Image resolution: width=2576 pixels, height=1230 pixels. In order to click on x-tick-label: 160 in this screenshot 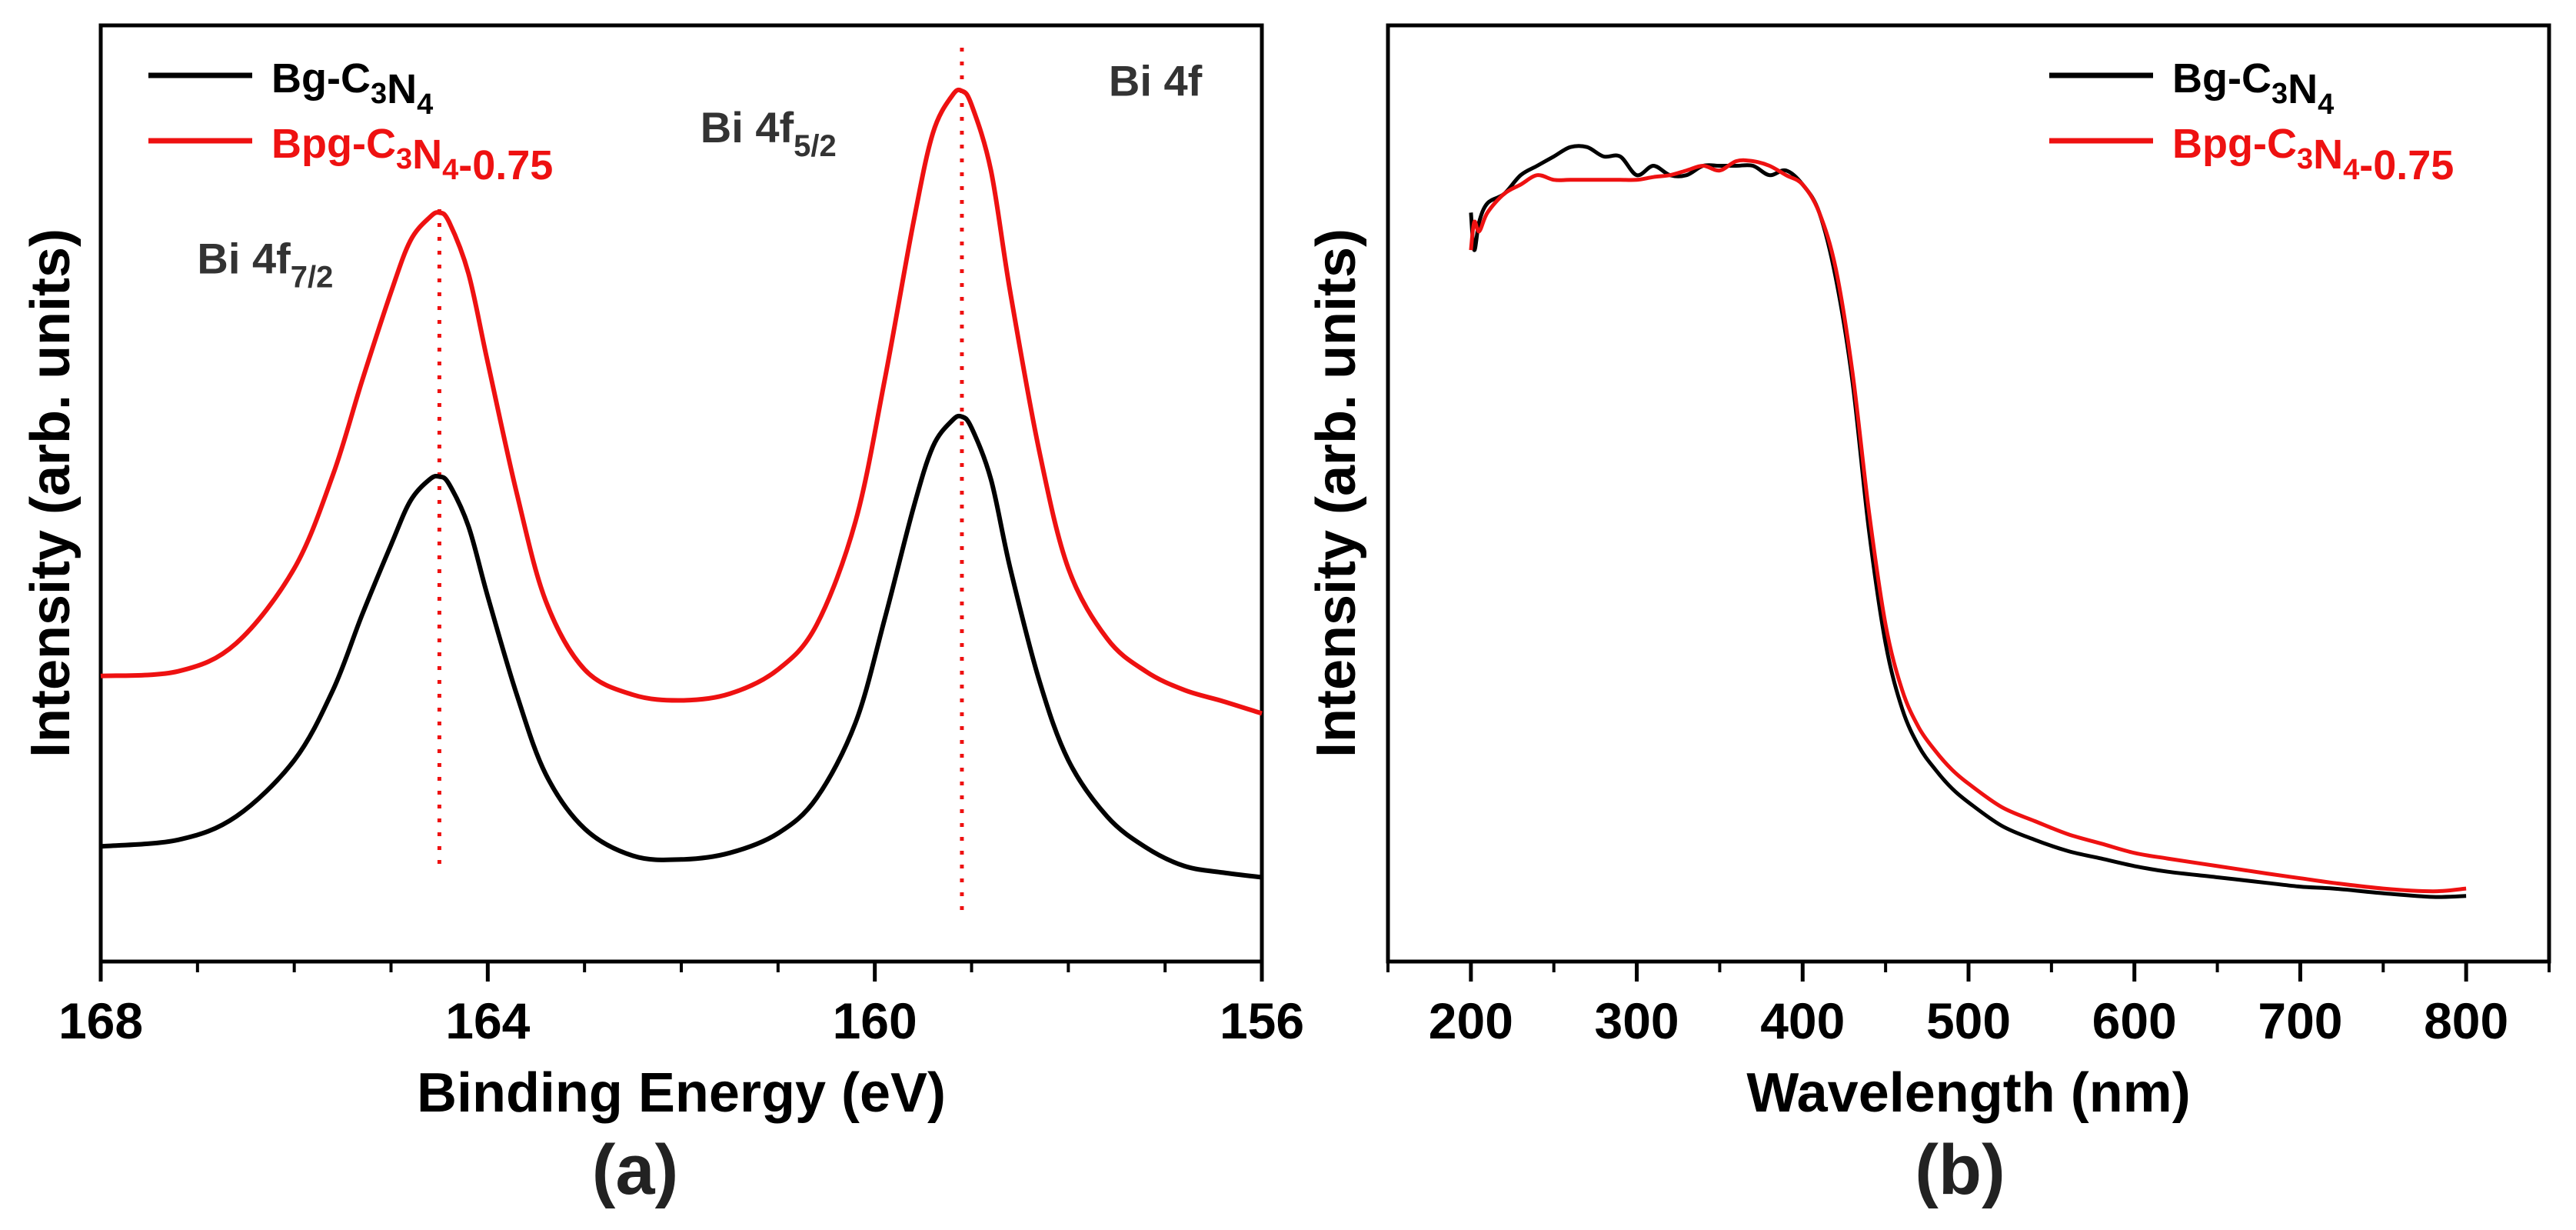, I will do `click(875, 1021)`.